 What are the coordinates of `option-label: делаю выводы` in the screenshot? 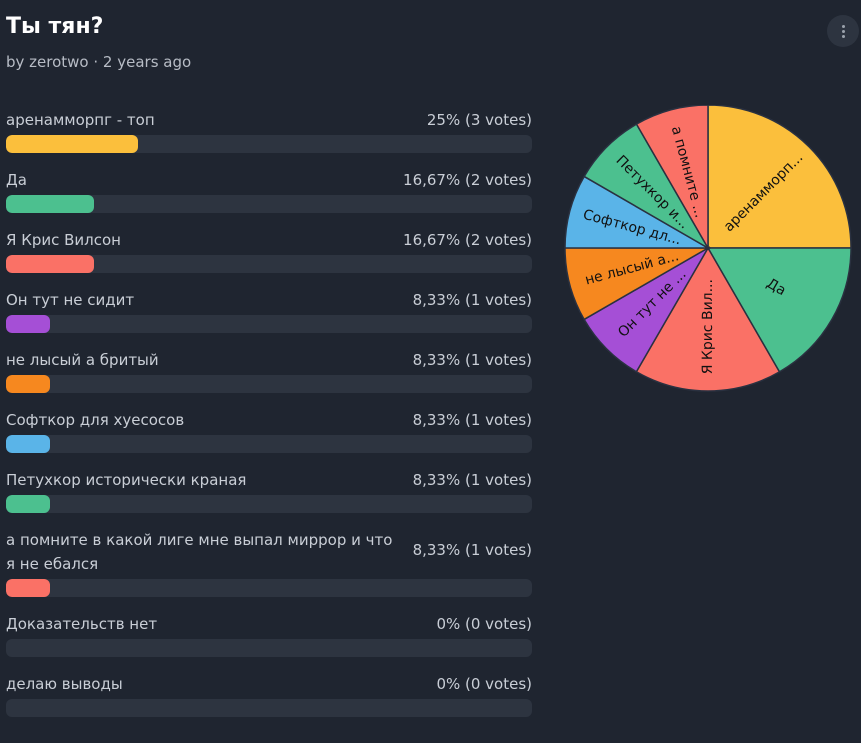 It's located at (64, 684).